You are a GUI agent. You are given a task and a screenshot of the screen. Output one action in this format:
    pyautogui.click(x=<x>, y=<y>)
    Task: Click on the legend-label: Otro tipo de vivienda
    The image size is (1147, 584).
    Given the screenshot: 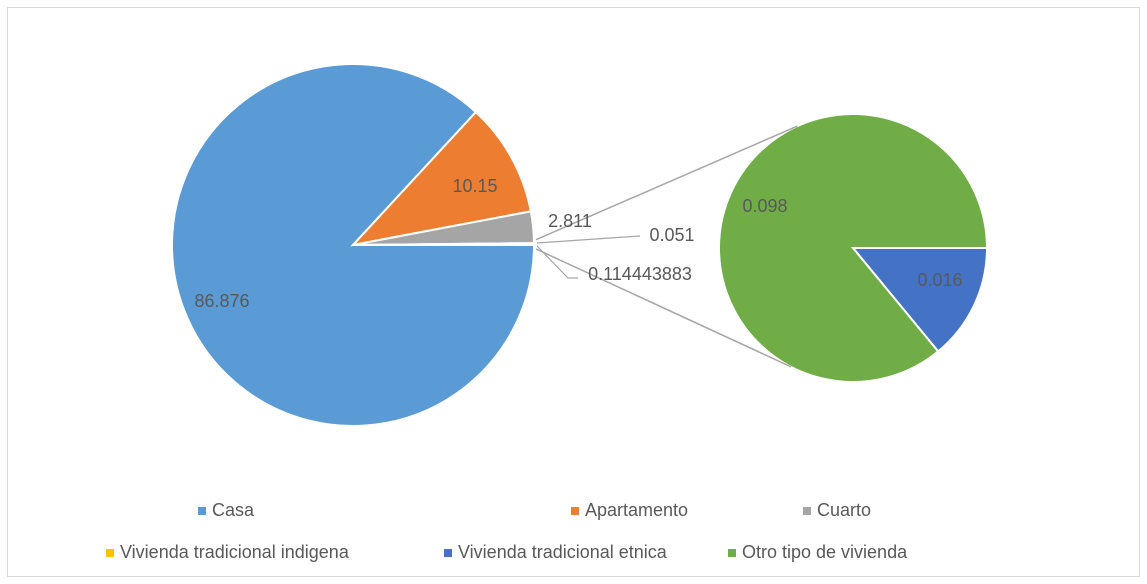 What is the action you would take?
    pyautogui.click(x=825, y=552)
    